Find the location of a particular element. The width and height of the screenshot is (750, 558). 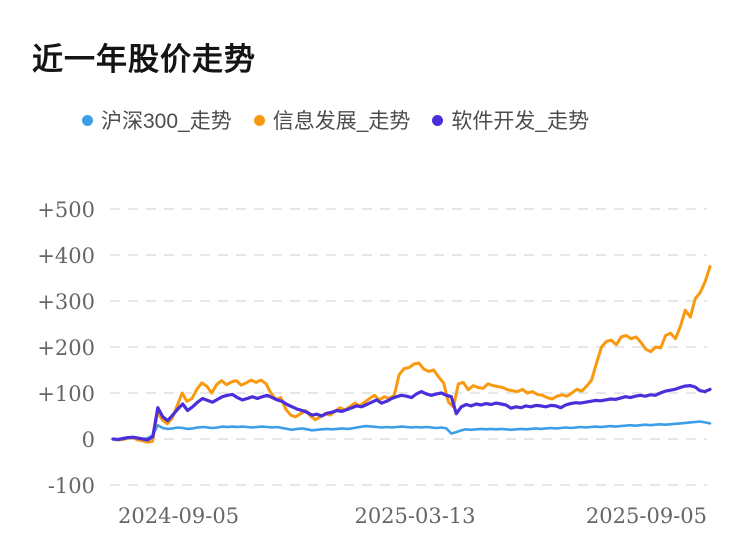

legend-item-xinxifazhan: 信息发展_走势 is located at coordinates (332, 120).